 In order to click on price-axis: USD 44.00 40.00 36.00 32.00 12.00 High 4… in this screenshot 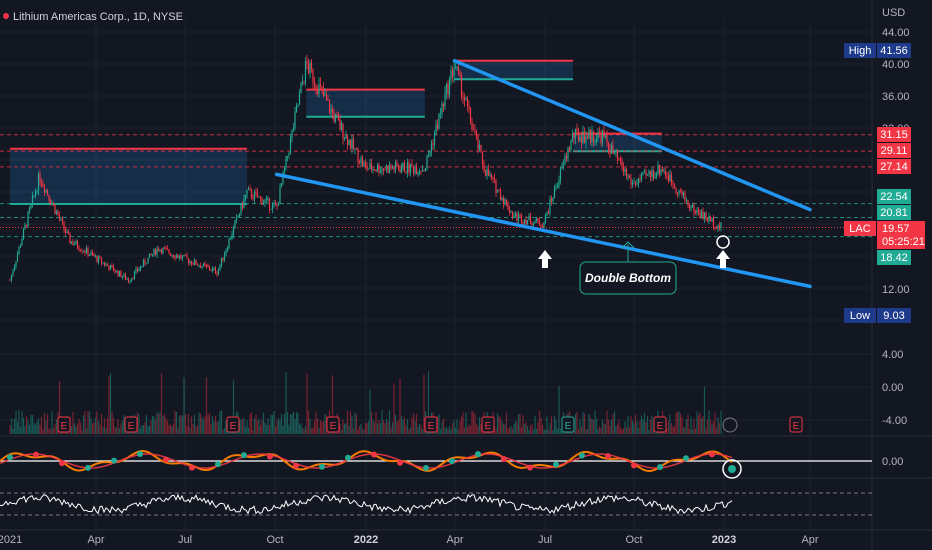, I will do `click(884, 237)`.